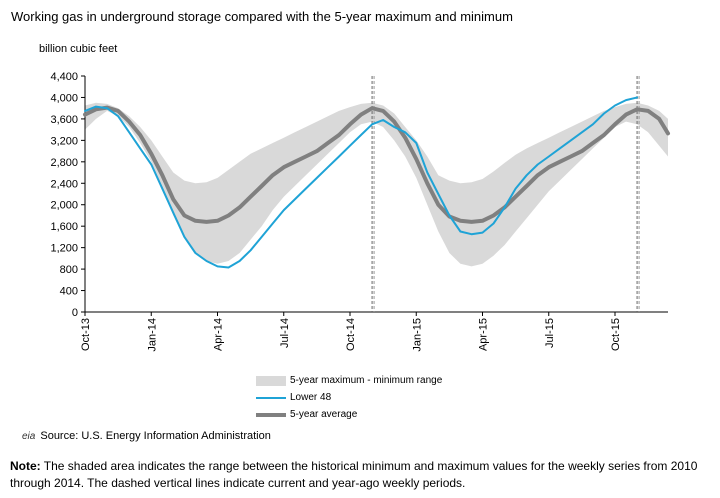 This screenshot has width=720, height=498. What do you see at coordinates (219, 334) in the screenshot?
I see `x-tick-label: Apr-14` at bounding box center [219, 334].